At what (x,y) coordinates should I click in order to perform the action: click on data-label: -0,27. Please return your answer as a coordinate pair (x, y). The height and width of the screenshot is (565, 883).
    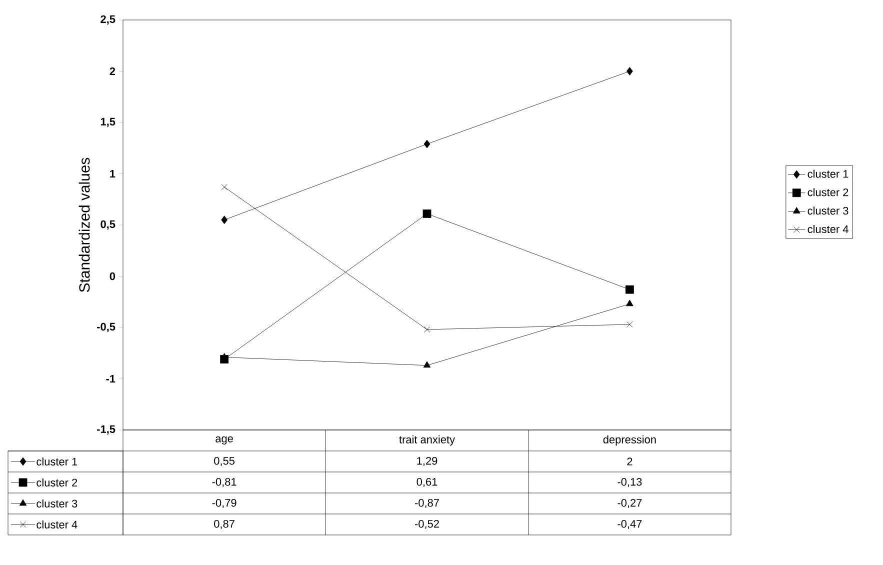
    Looking at the image, I should click on (630, 503).